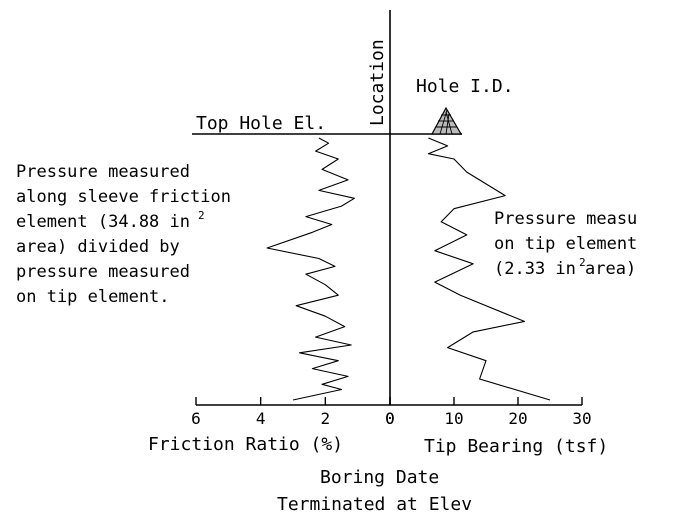 Image resolution: width=686 pixels, height=517 pixels. What do you see at coordinates (565, 219) in the screenshot?
I see `tip-note-line: Pressure measu` at bounding box center [565, 219].